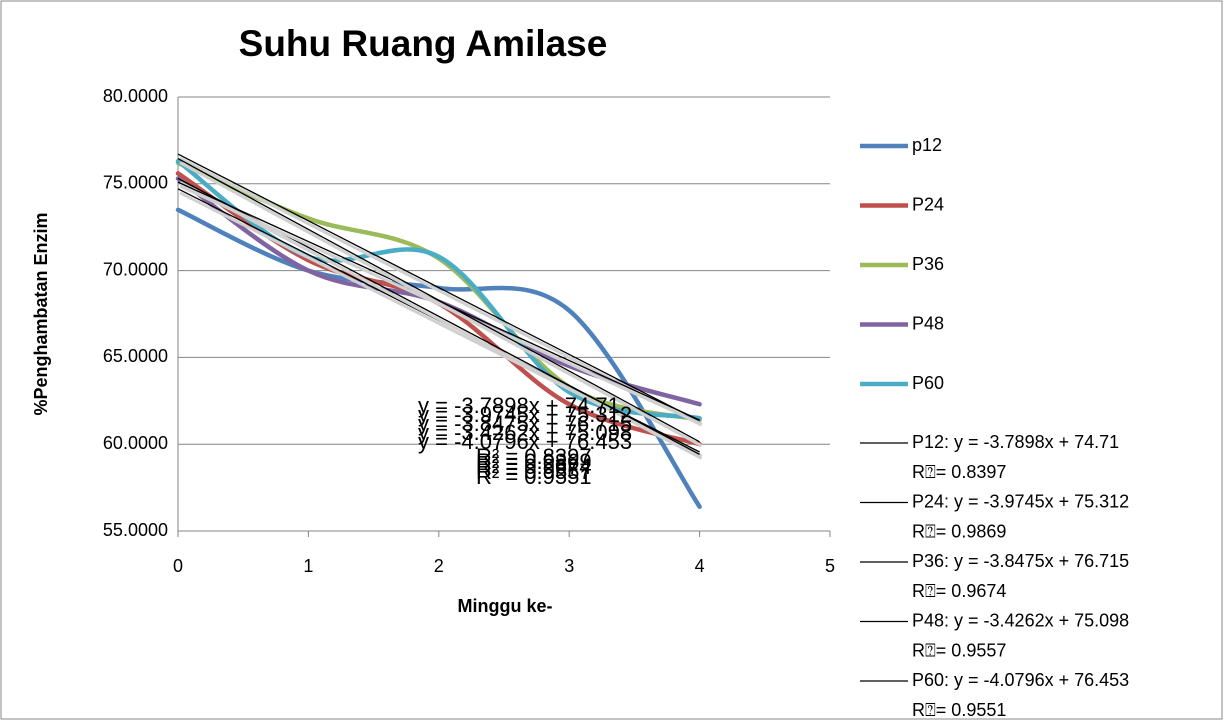 The image size is (1223, 720). Describe the element at coordinates (928, 383) in the screenshot. I see `legend-label: P60` at that location.